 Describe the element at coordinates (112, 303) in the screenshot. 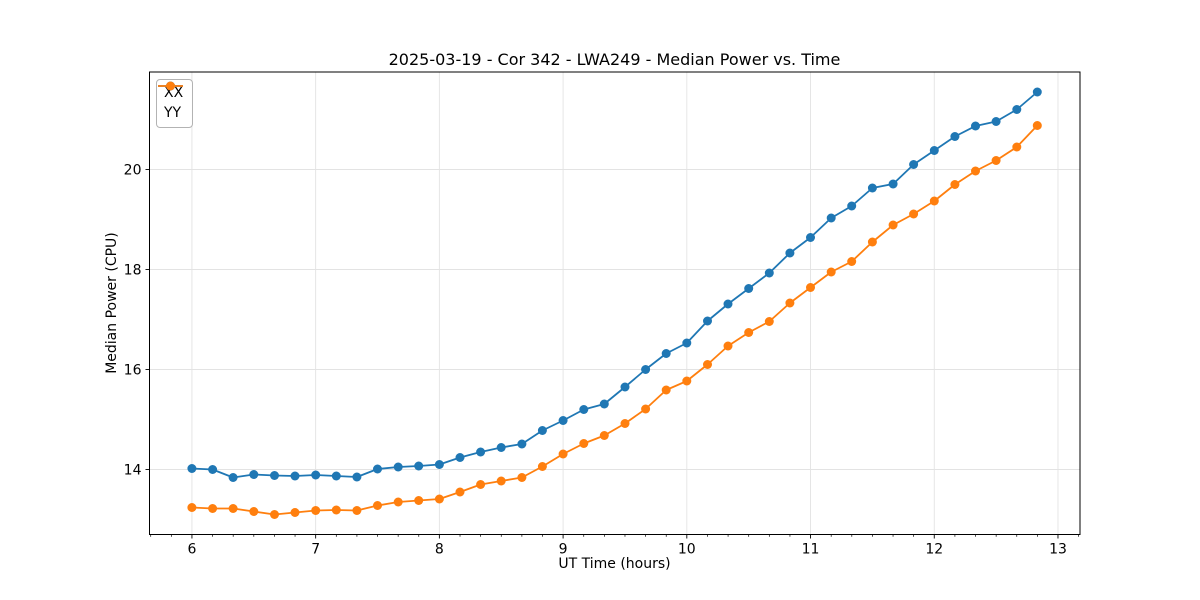

I see `y-axis-label: Median Power (CPU)` at that location.